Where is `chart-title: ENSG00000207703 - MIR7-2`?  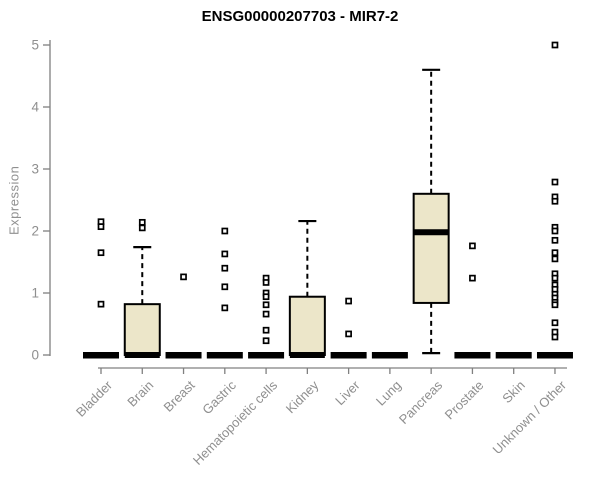 chart-title: ENSG00000207703 - MIR7-2 is located at coordinates (300, 16).